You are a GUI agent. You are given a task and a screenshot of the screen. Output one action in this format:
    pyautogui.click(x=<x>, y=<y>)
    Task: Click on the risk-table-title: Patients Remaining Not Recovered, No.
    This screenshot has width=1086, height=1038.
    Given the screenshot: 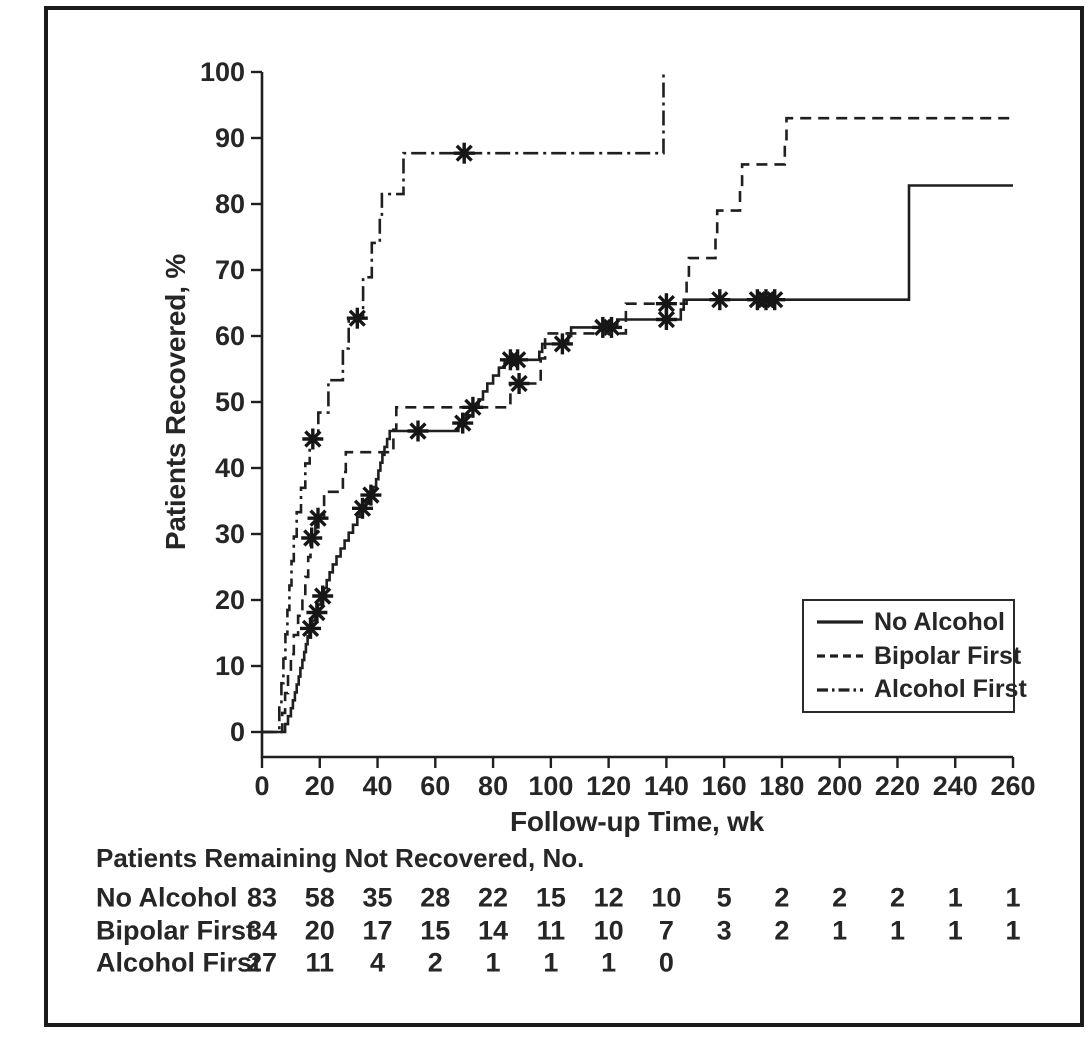 What is the action you would take?
    pyautogui.click(x=340, y=858)
    